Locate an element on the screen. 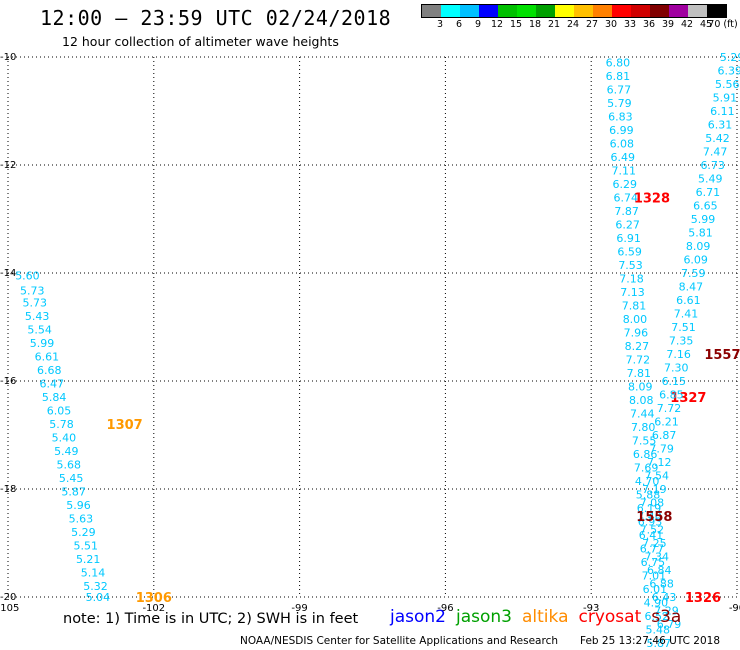 This screenshot has width=740, height=650. legend-label: 39 is located at coordinates (668, 24).